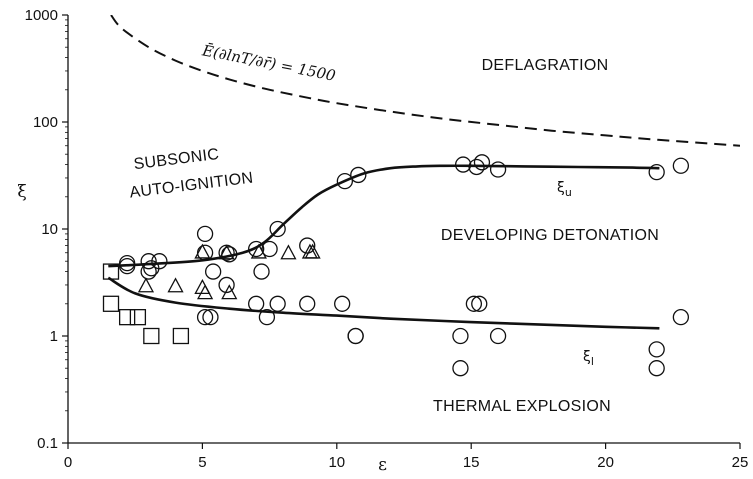  I want to click on x-tick-label: 15, so click(471, 462).